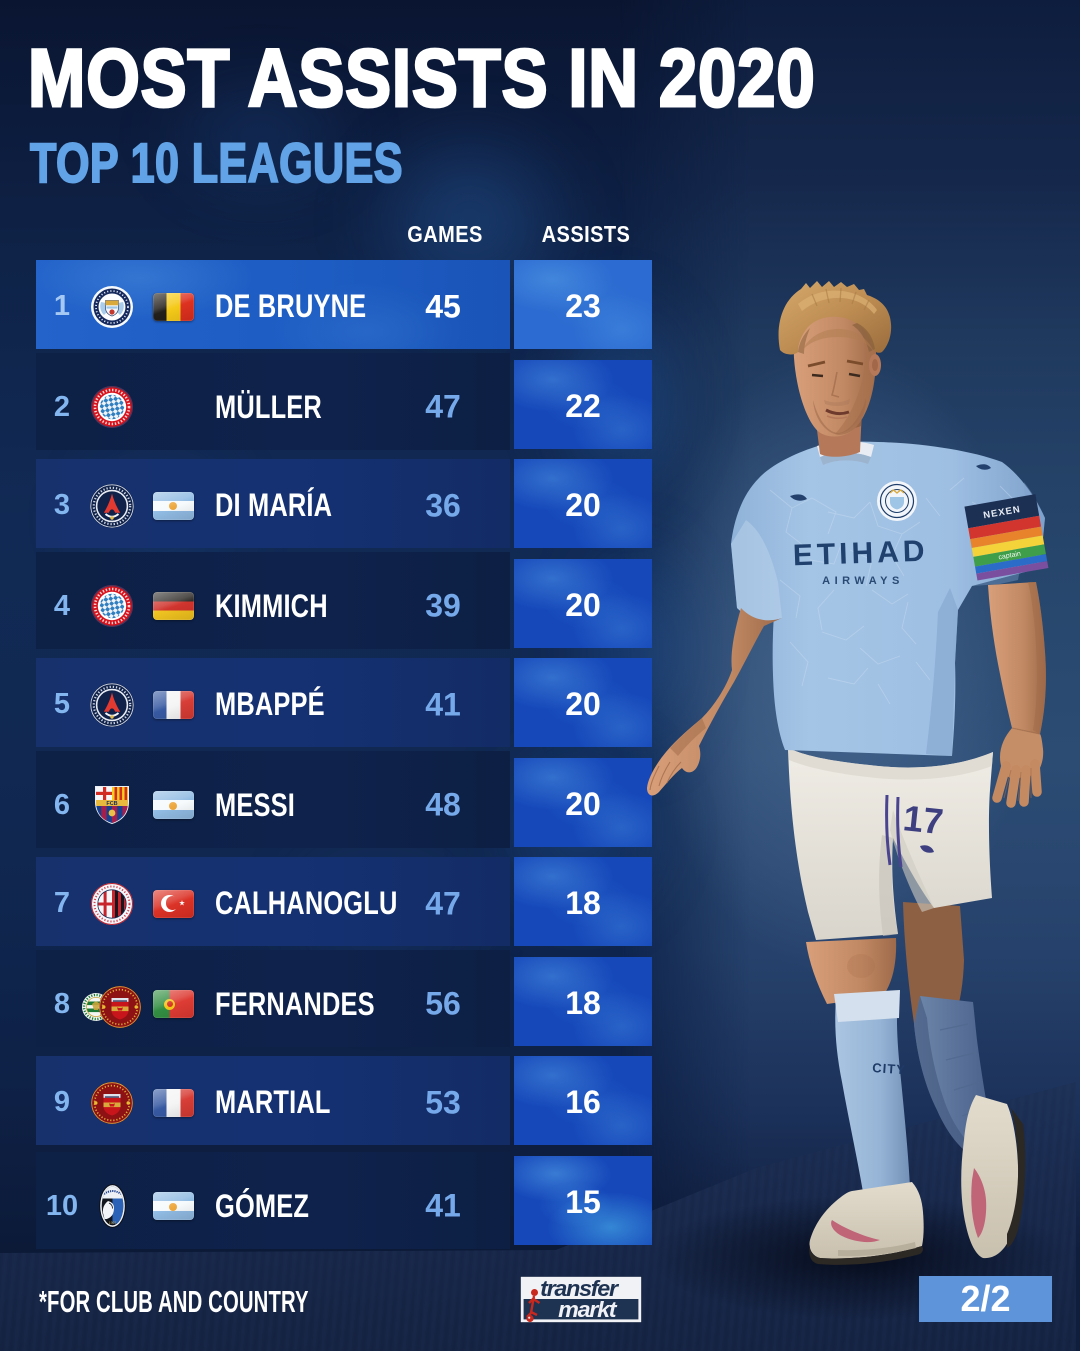 Image resolution: width=1080 pixels, height=1351 pixels. What do you see at coordinates (923, 819) in the screenshot?
I see `svg-text: 17` at bounding box center [923, 819].